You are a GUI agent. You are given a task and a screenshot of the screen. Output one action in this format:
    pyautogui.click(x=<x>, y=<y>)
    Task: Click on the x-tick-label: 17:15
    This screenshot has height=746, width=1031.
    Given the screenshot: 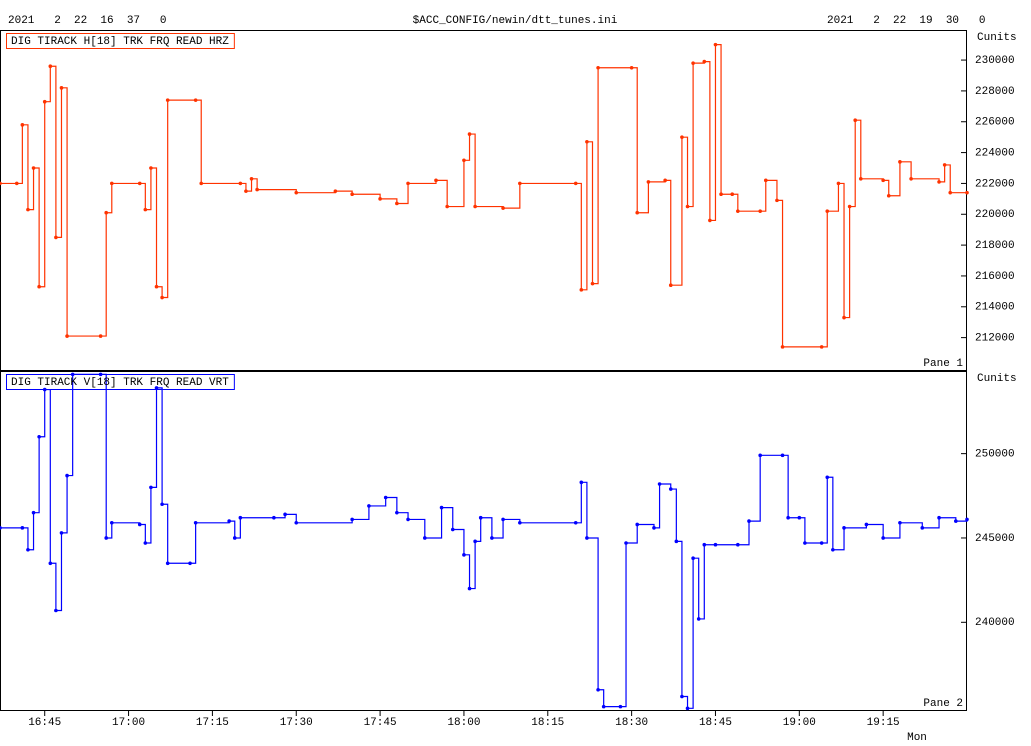 What is the action you would take?
    pyautogui.click(x=212, y=723)
    